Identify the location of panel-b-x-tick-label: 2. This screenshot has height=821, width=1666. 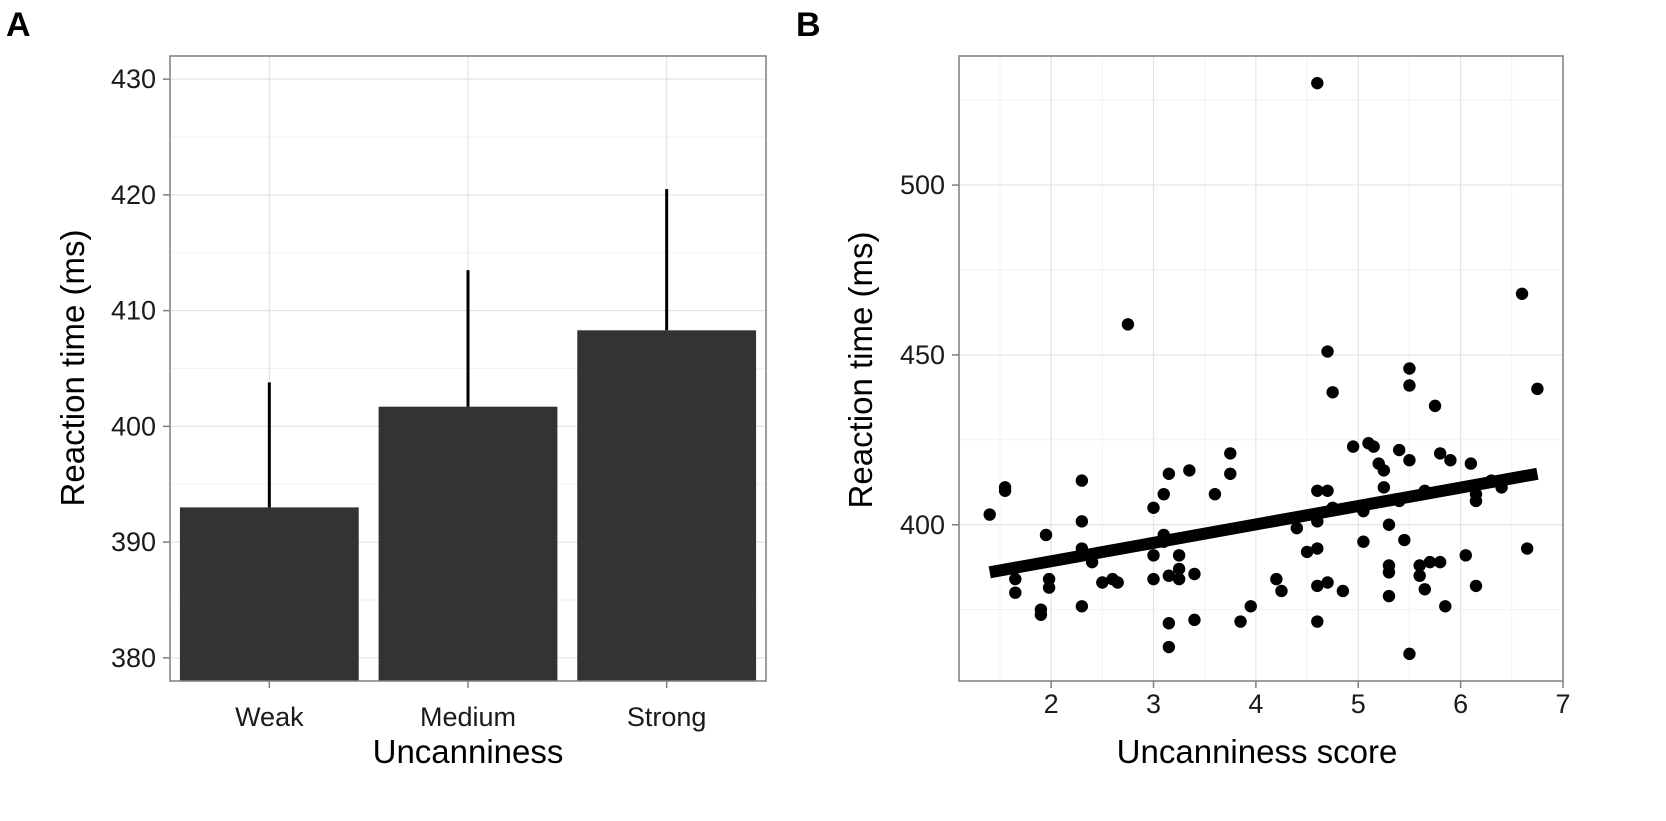
(1051, 704).